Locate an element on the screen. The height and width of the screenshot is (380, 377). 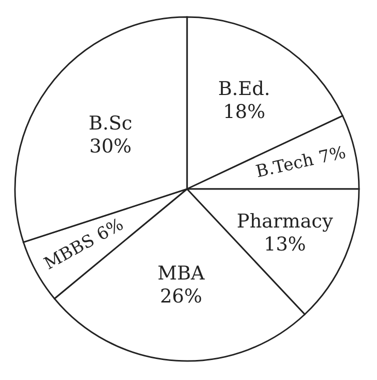
data-label: 30% is located at coordinates (110, 146).